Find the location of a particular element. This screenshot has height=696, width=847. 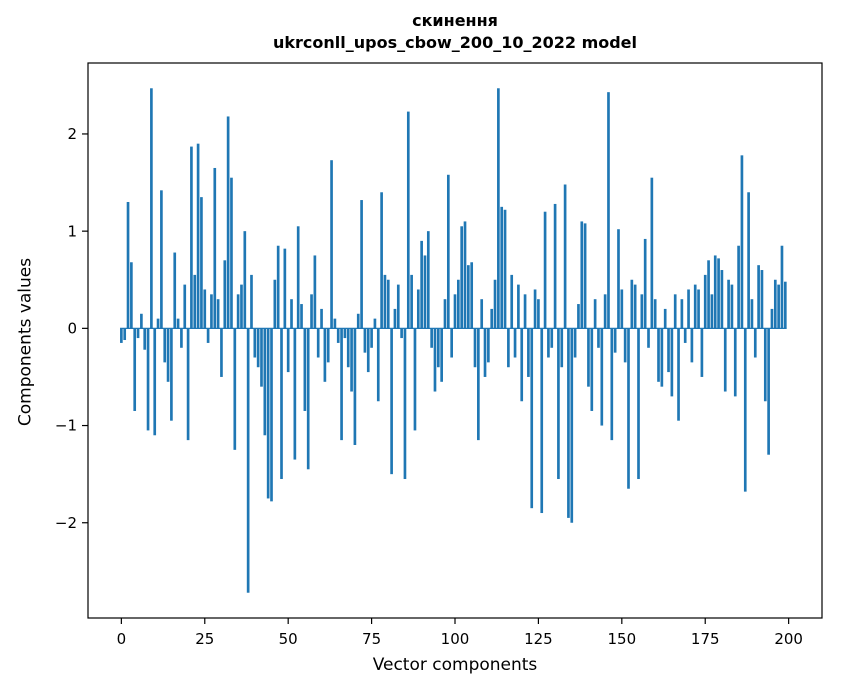

x-tick-label: 25 is located at coordinates (204, 639).